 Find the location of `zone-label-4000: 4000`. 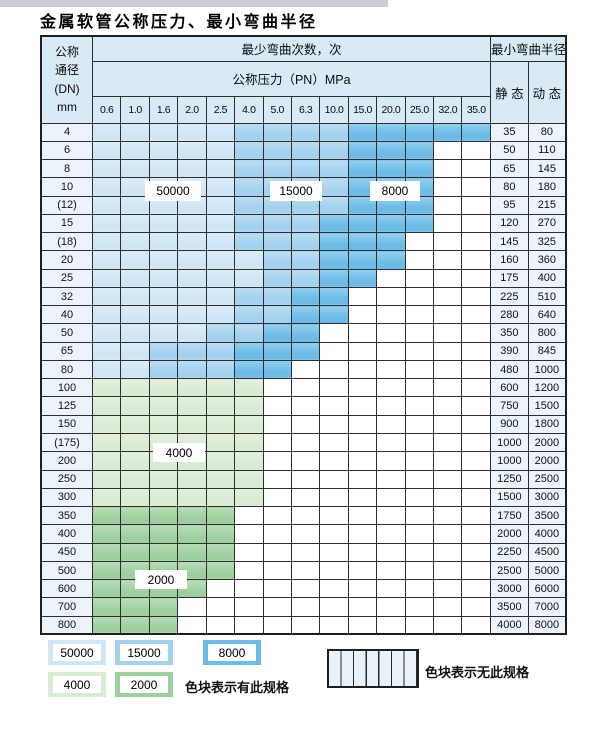

zone-label-4000: 4000 is located at coordinates (179, 452).